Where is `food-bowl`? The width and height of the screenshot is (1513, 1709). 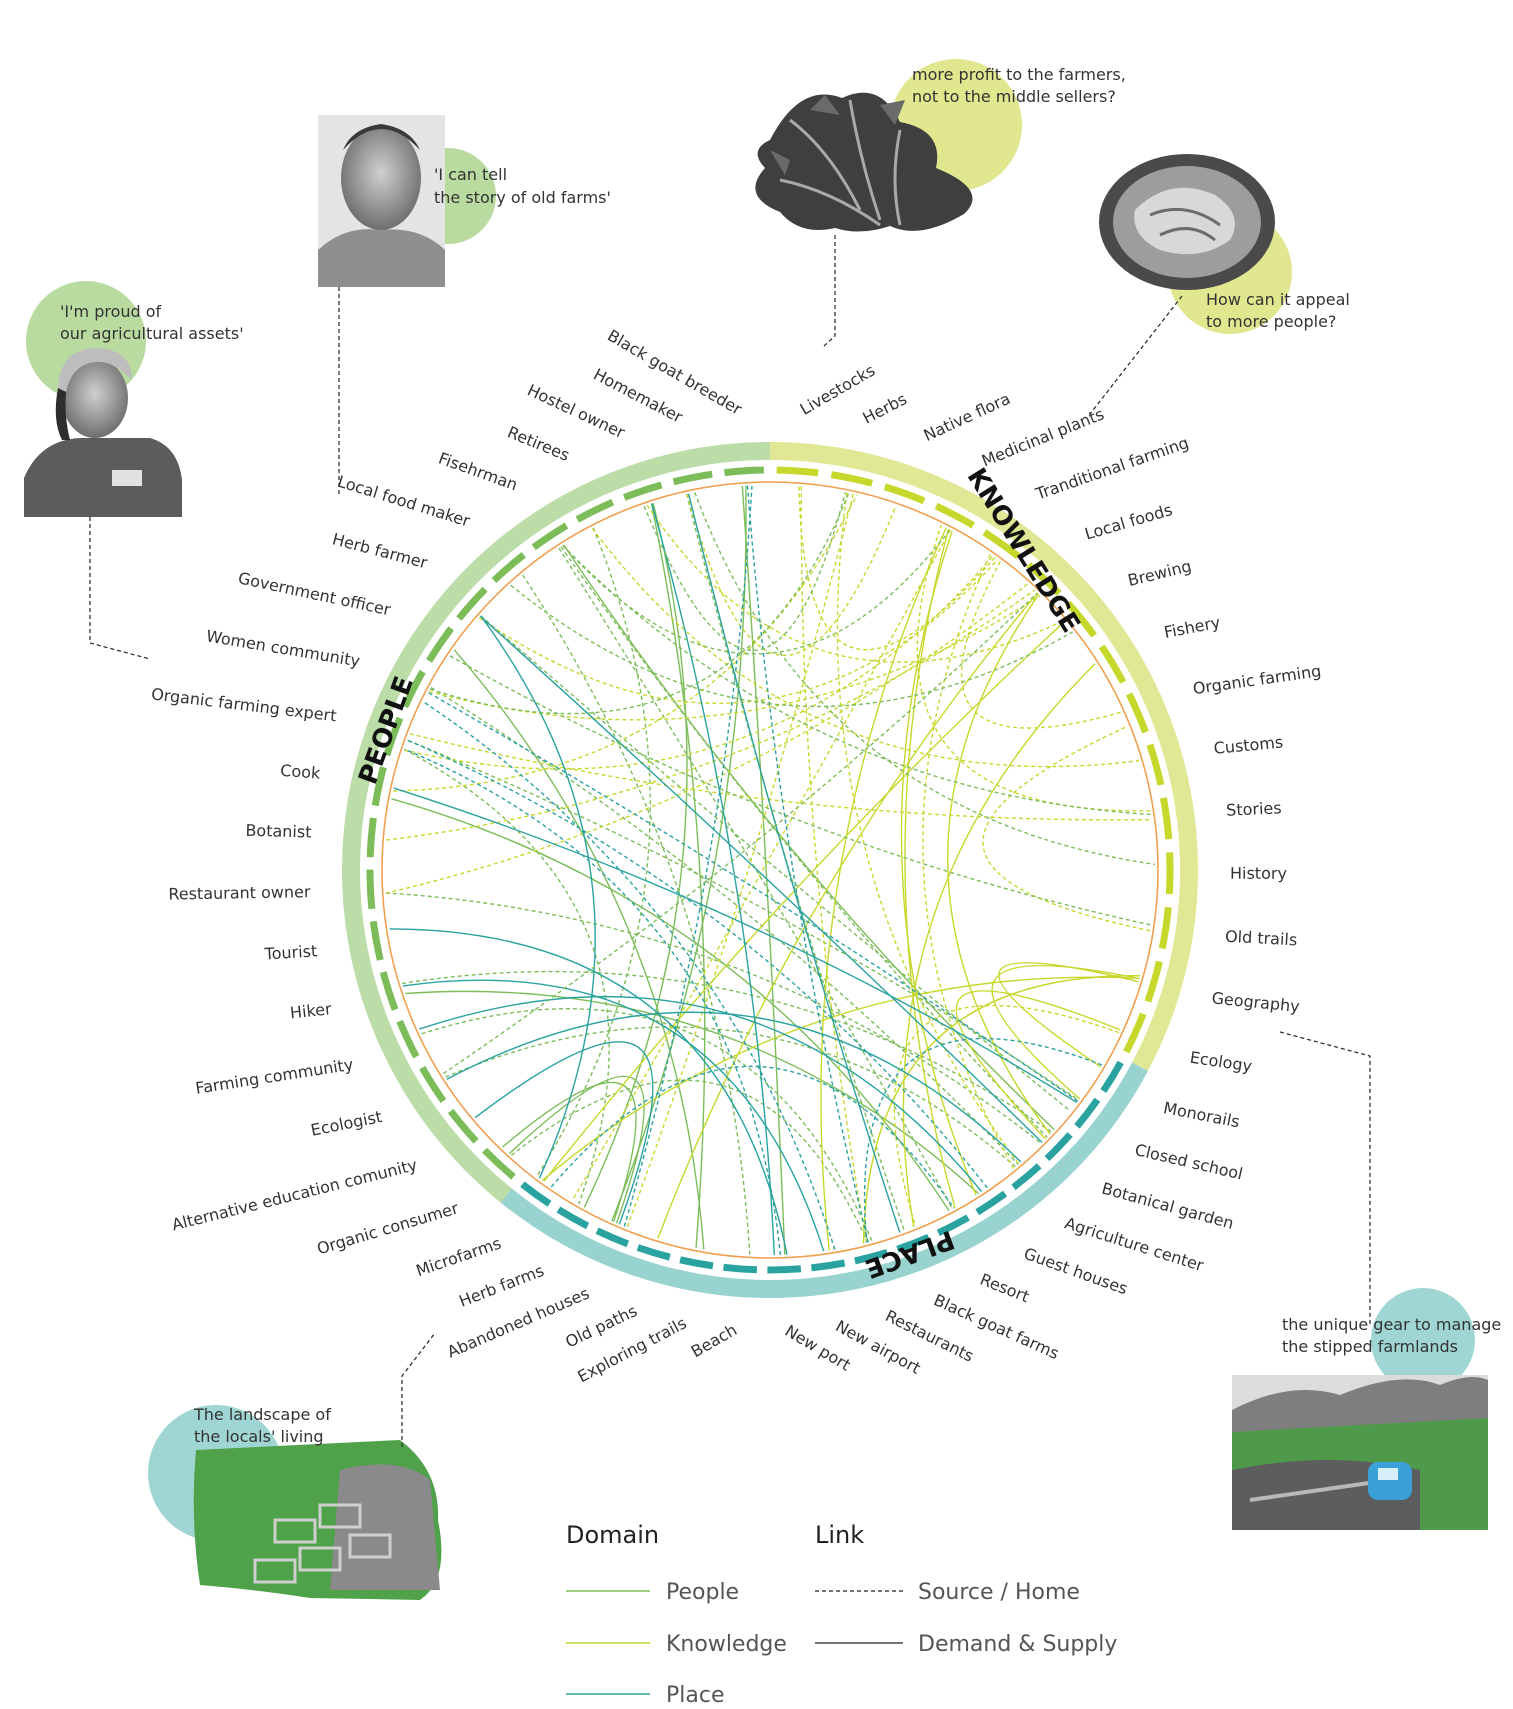 food-bowl is located at coordinates (1187, 222).